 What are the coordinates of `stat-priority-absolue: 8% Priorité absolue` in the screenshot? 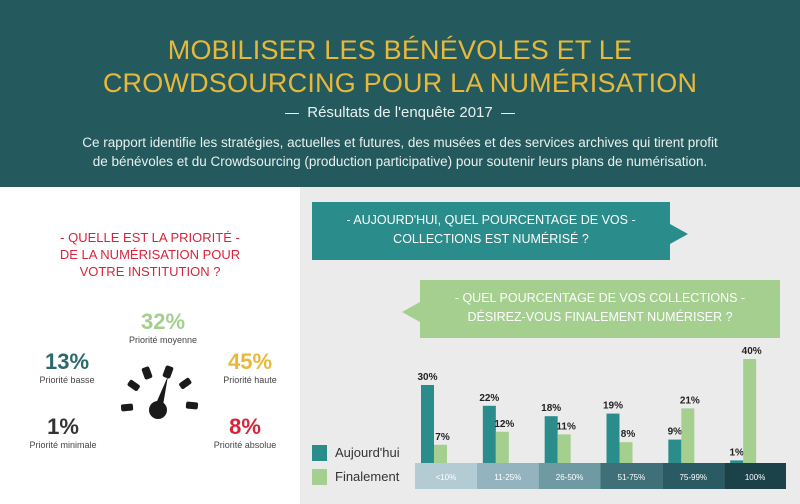 It's located at (245, 433).